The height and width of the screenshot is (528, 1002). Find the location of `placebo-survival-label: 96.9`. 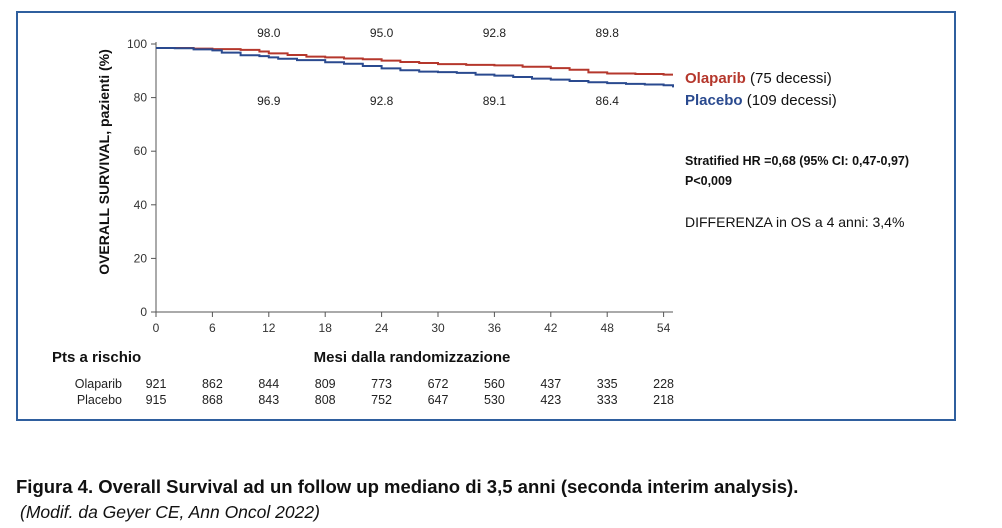

placebo-survival-label: 96.9 is located at coordinates (269, 101).